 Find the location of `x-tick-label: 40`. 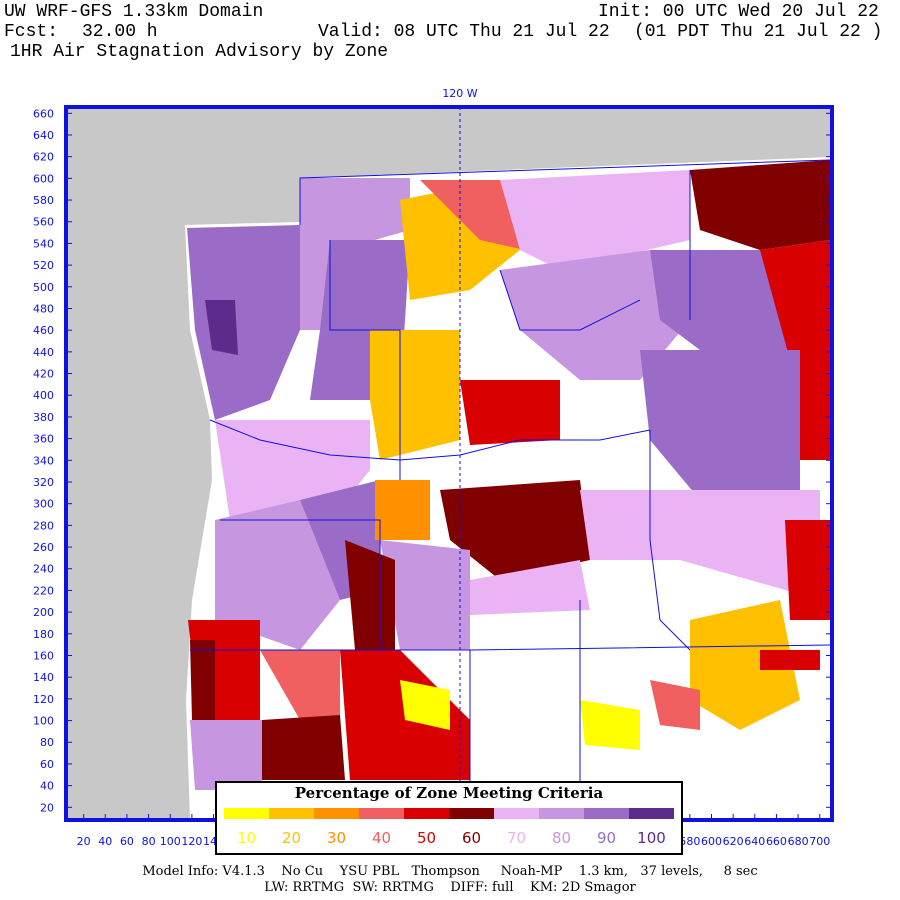

x-tick-label: 40 is located at coordinates (105, 841).